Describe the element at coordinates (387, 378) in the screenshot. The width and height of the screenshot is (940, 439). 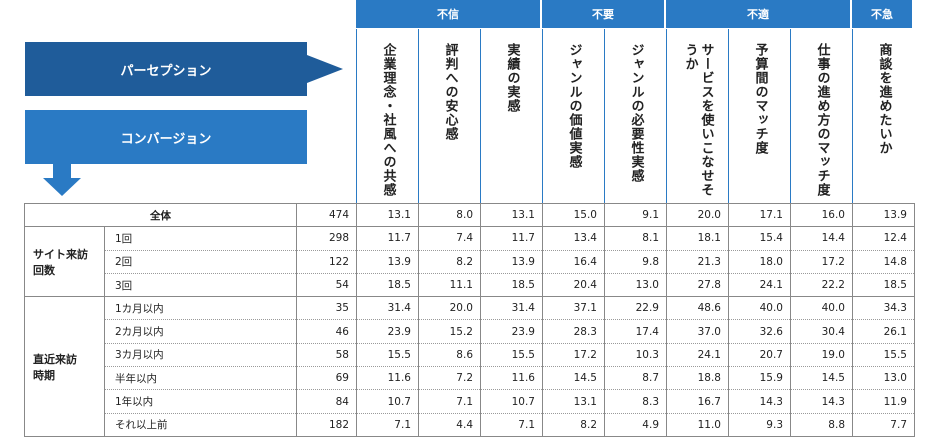
I see `value-cell: 11.6` at that location.